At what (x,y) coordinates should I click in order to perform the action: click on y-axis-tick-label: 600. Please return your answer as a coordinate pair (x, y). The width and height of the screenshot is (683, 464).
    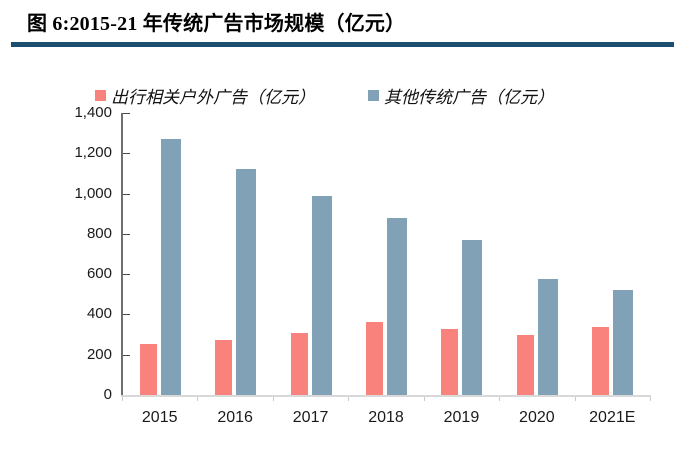
    Looking at the image, I should click on (99, 274).